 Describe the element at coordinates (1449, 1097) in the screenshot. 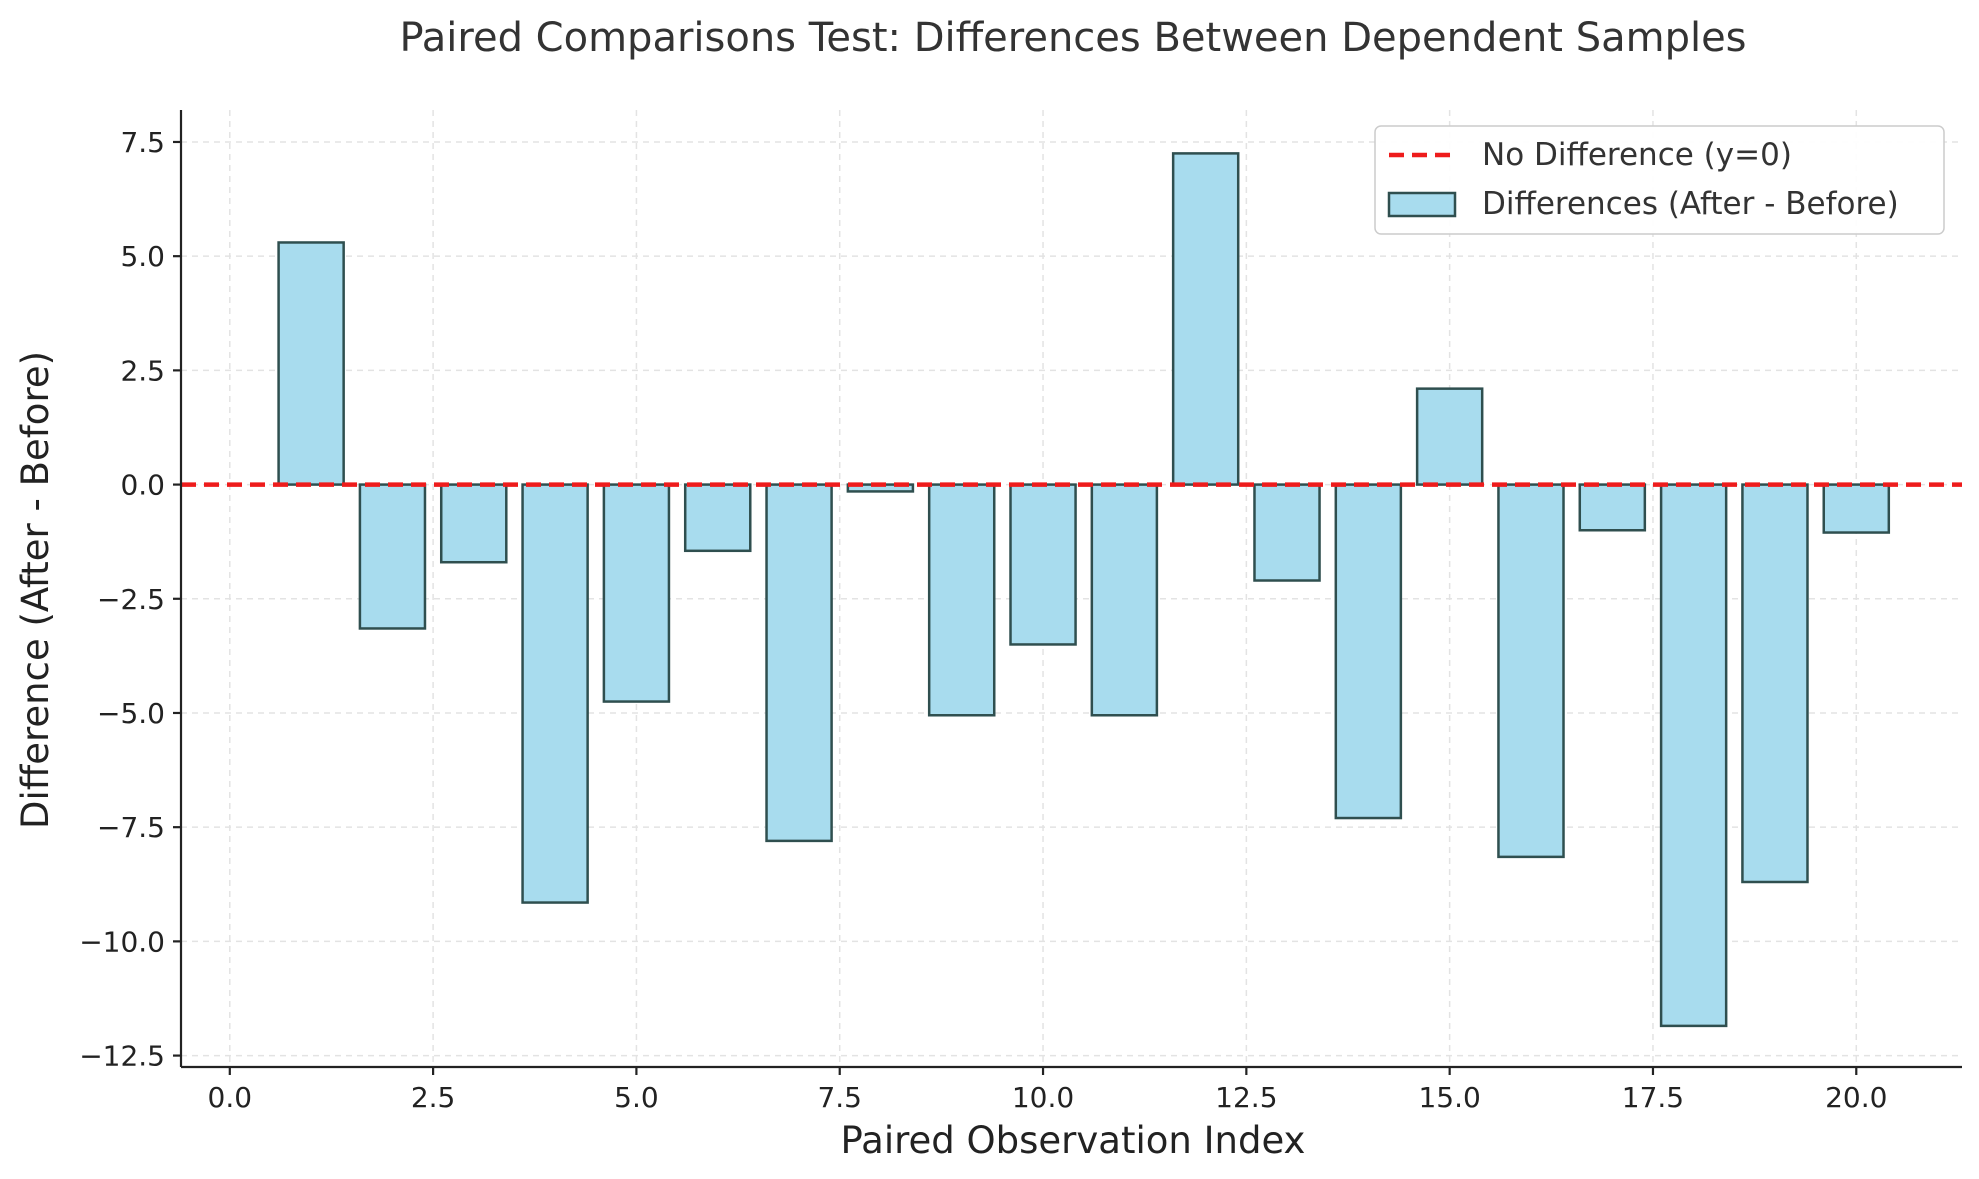

I see `x-tick-label: 15.0` at that location.